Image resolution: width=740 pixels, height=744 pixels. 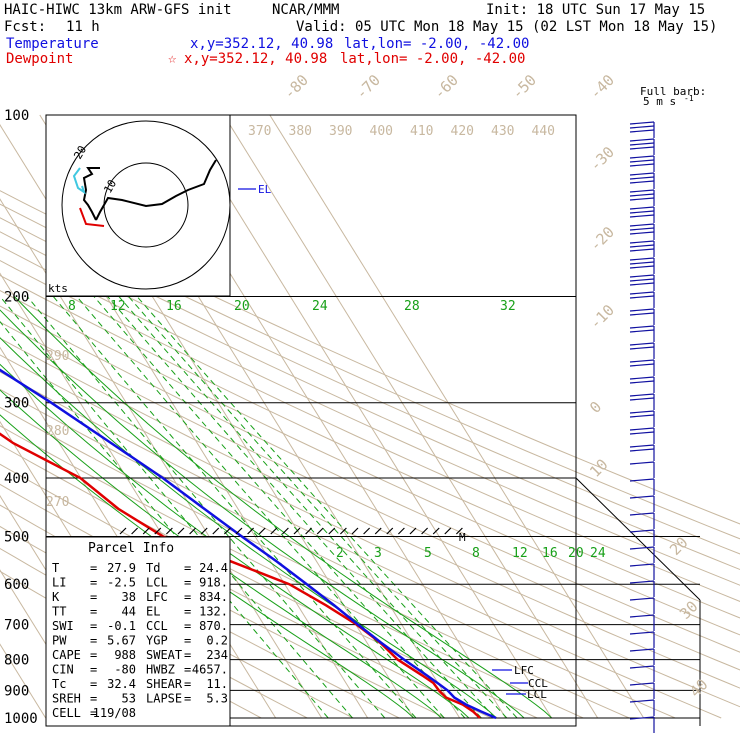 I want to click on theta-label: 390, so click(x=340, y=131).